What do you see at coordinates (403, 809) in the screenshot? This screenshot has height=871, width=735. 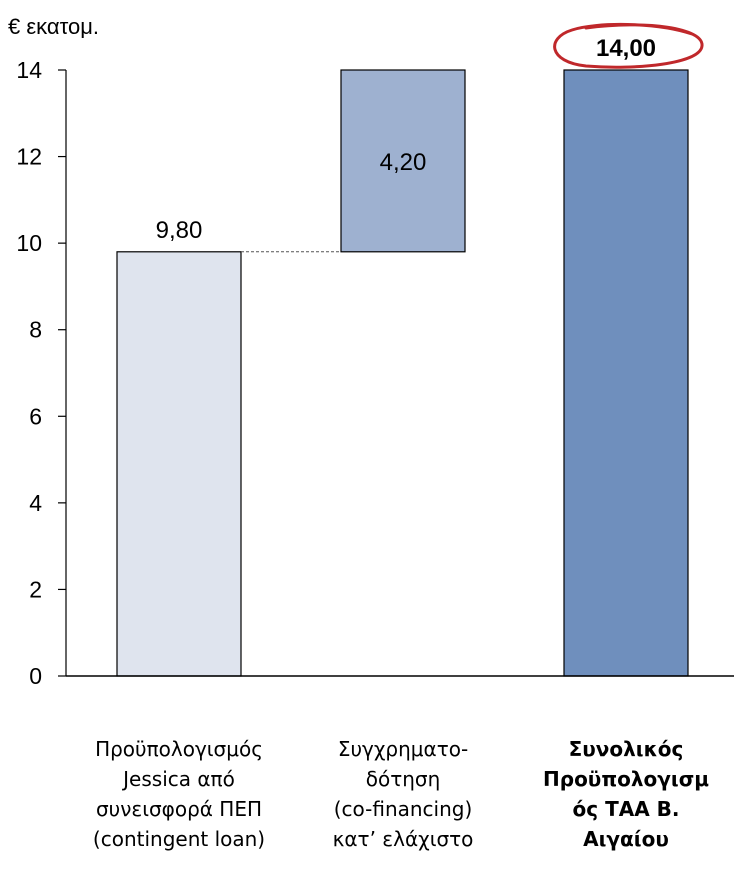 I see `category-label-2-line-3: (co-financing)` at bounding box center [403, 809].